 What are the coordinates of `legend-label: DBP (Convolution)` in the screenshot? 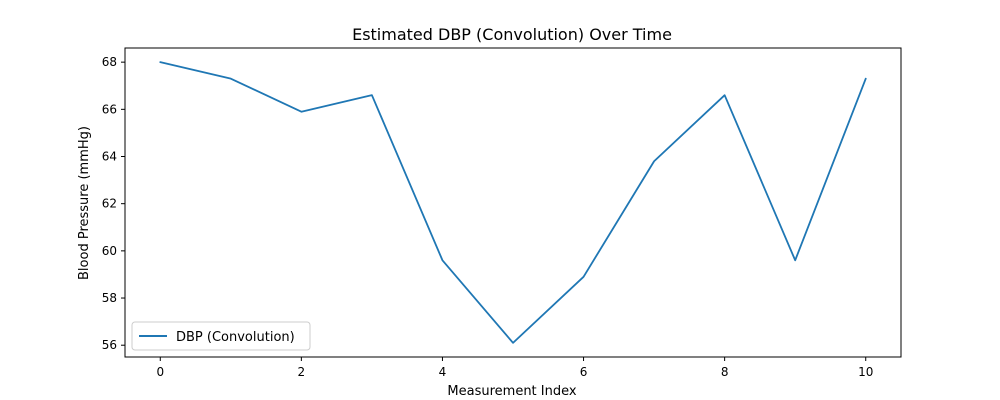 It's located at (235, 337).